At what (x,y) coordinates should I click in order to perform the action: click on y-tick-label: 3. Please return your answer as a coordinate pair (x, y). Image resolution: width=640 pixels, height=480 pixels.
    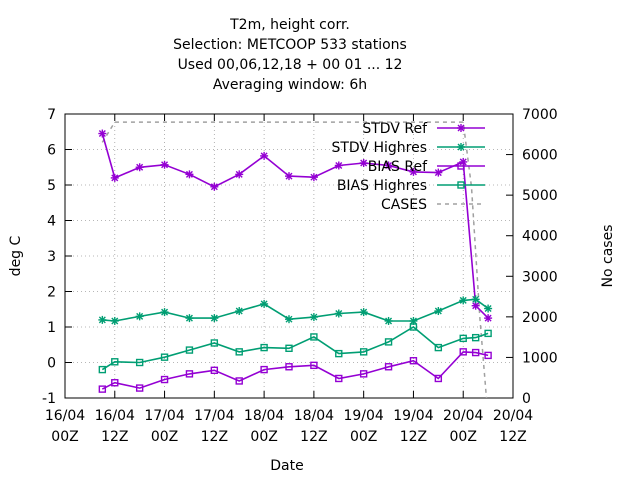
    Looking at the image, I should click on (51, 257).